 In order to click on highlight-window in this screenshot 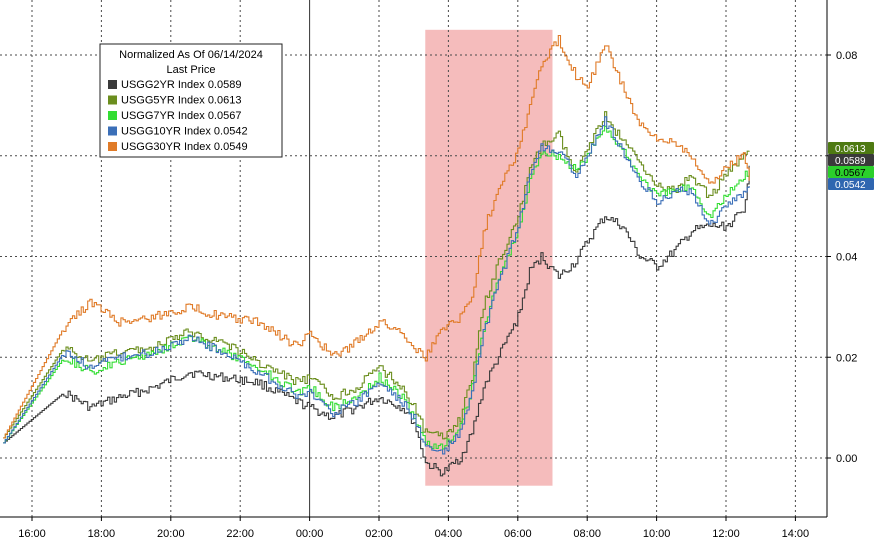, I will do `click(489, 257)`.